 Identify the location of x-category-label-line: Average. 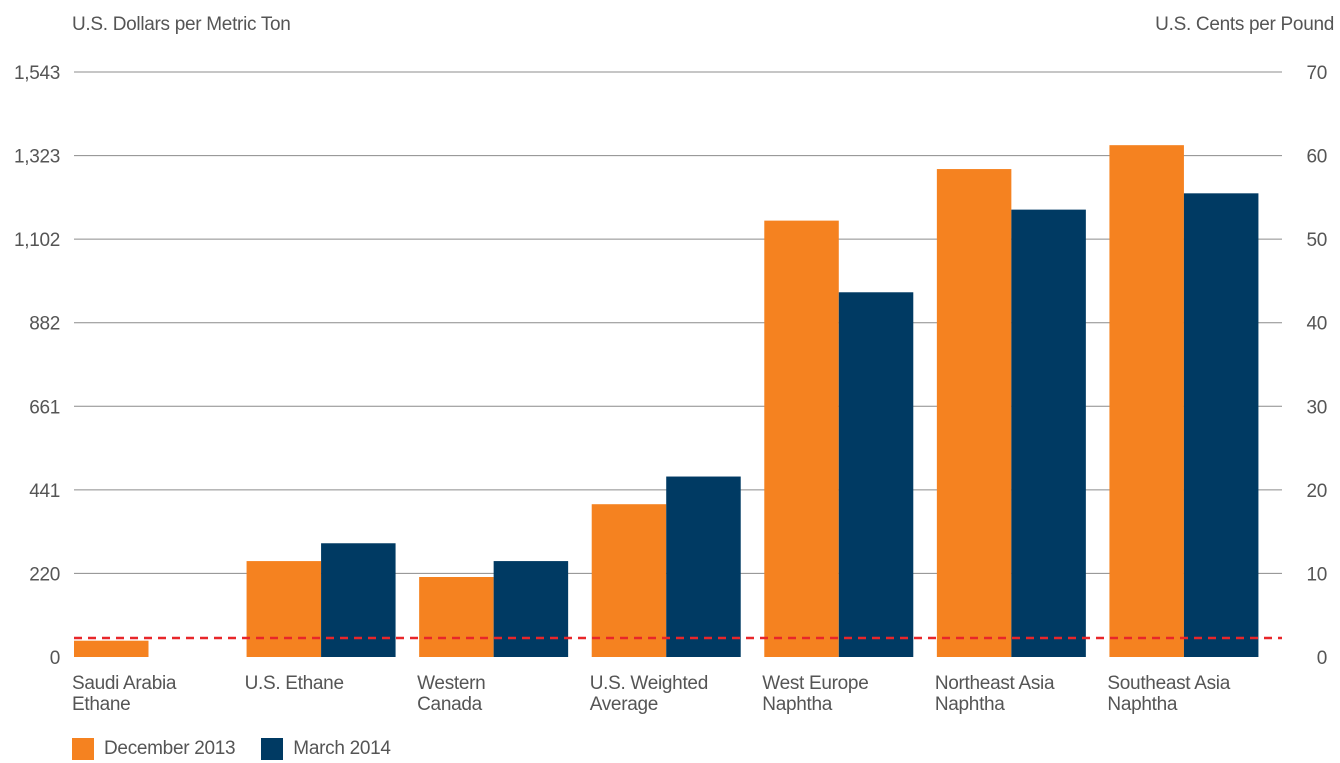
(624, 704).